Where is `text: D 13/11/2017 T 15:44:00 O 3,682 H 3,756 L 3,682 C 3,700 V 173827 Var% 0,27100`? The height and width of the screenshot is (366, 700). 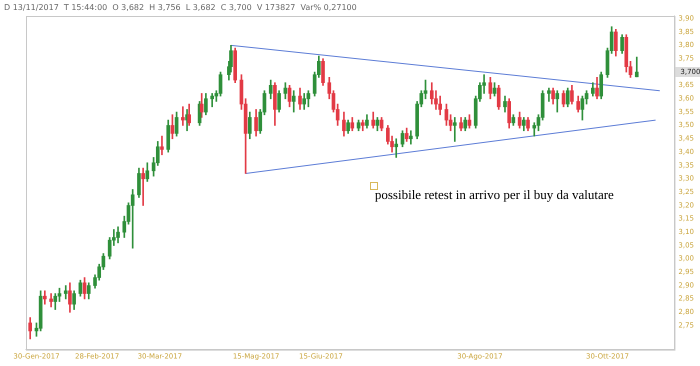
text: D 13/11/2017 T 15:44:00 O 3,682 H 3,756 L 3,682 C 3,700 V 173827 Var% 0,27100 is located at coordinates (180, 7).